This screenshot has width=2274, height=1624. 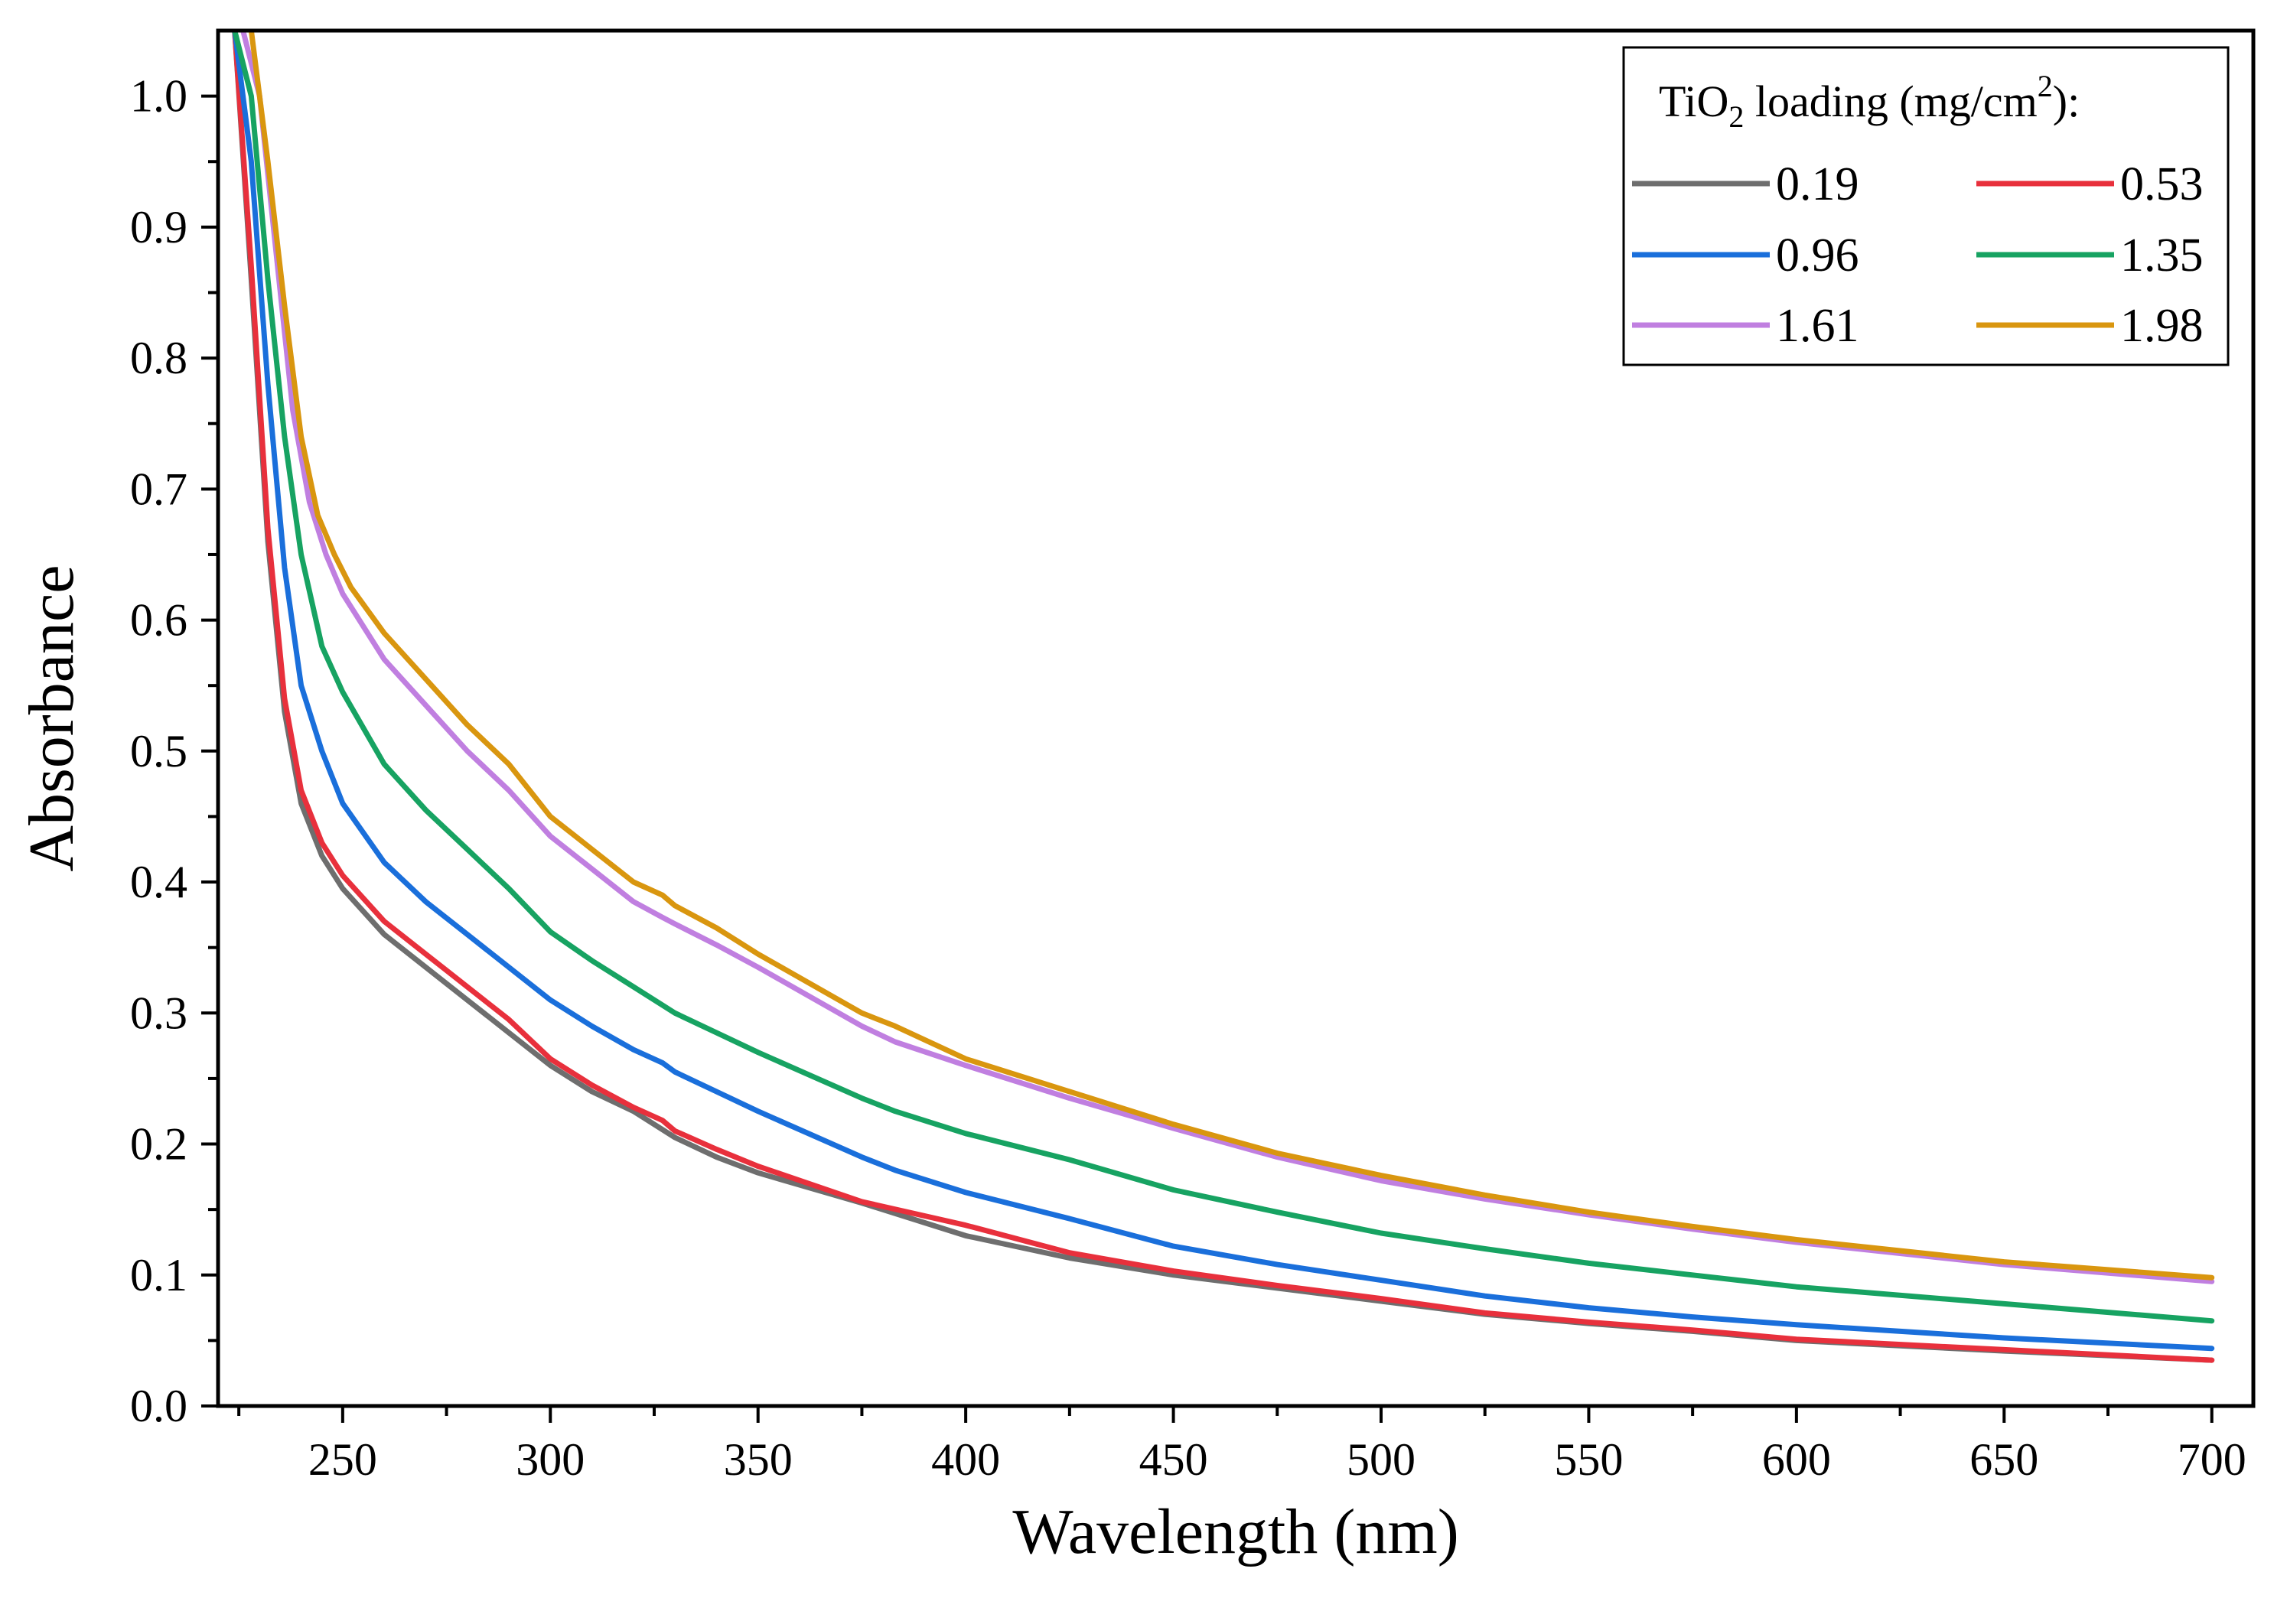 I want to click on y-tick-label: 1.0, so click(x=158, y=96).